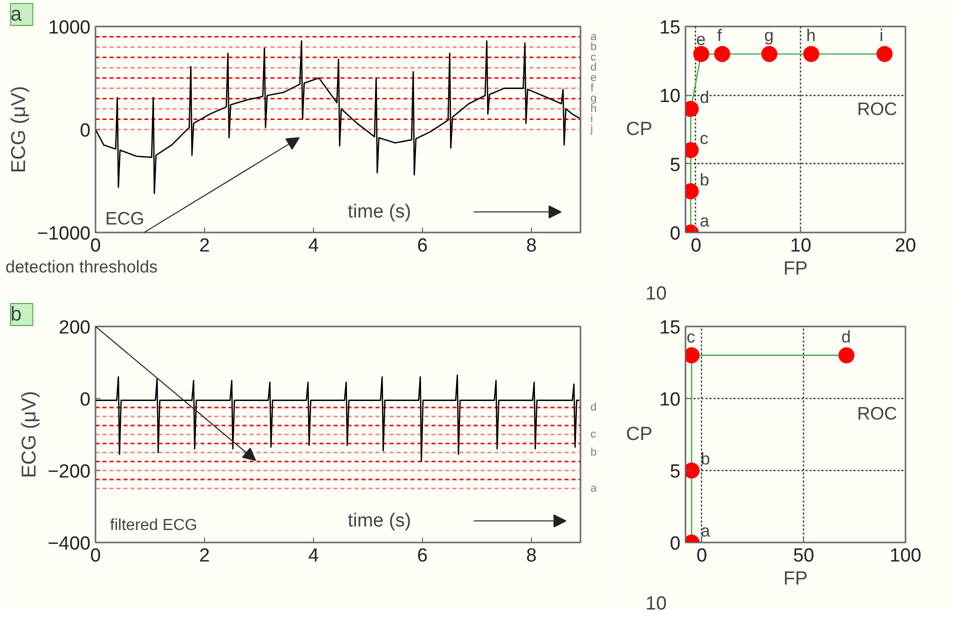  What do you see at coordinates (593, 98) in the screenshot?
I see `ref-line-label: g` at bounding box center [593, 98].